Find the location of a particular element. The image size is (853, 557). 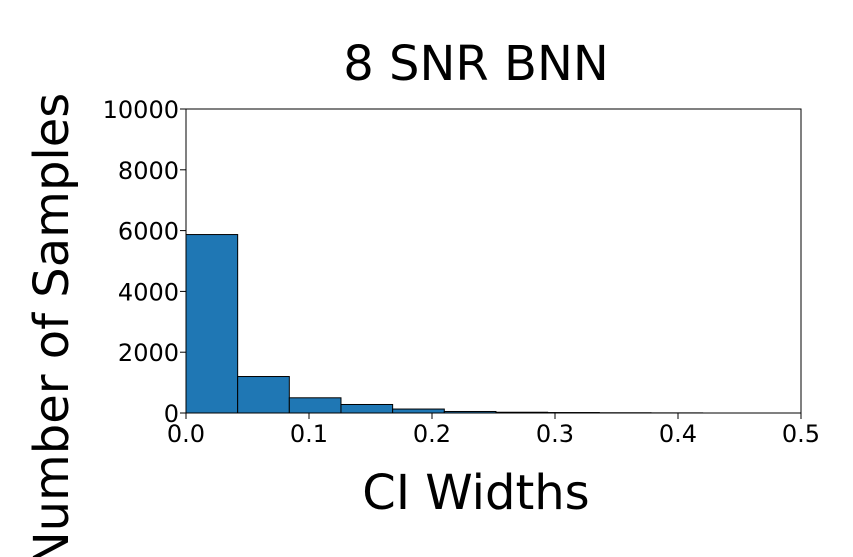

x-tick-label-4: 0.4 is located at coordinates (678, 434).